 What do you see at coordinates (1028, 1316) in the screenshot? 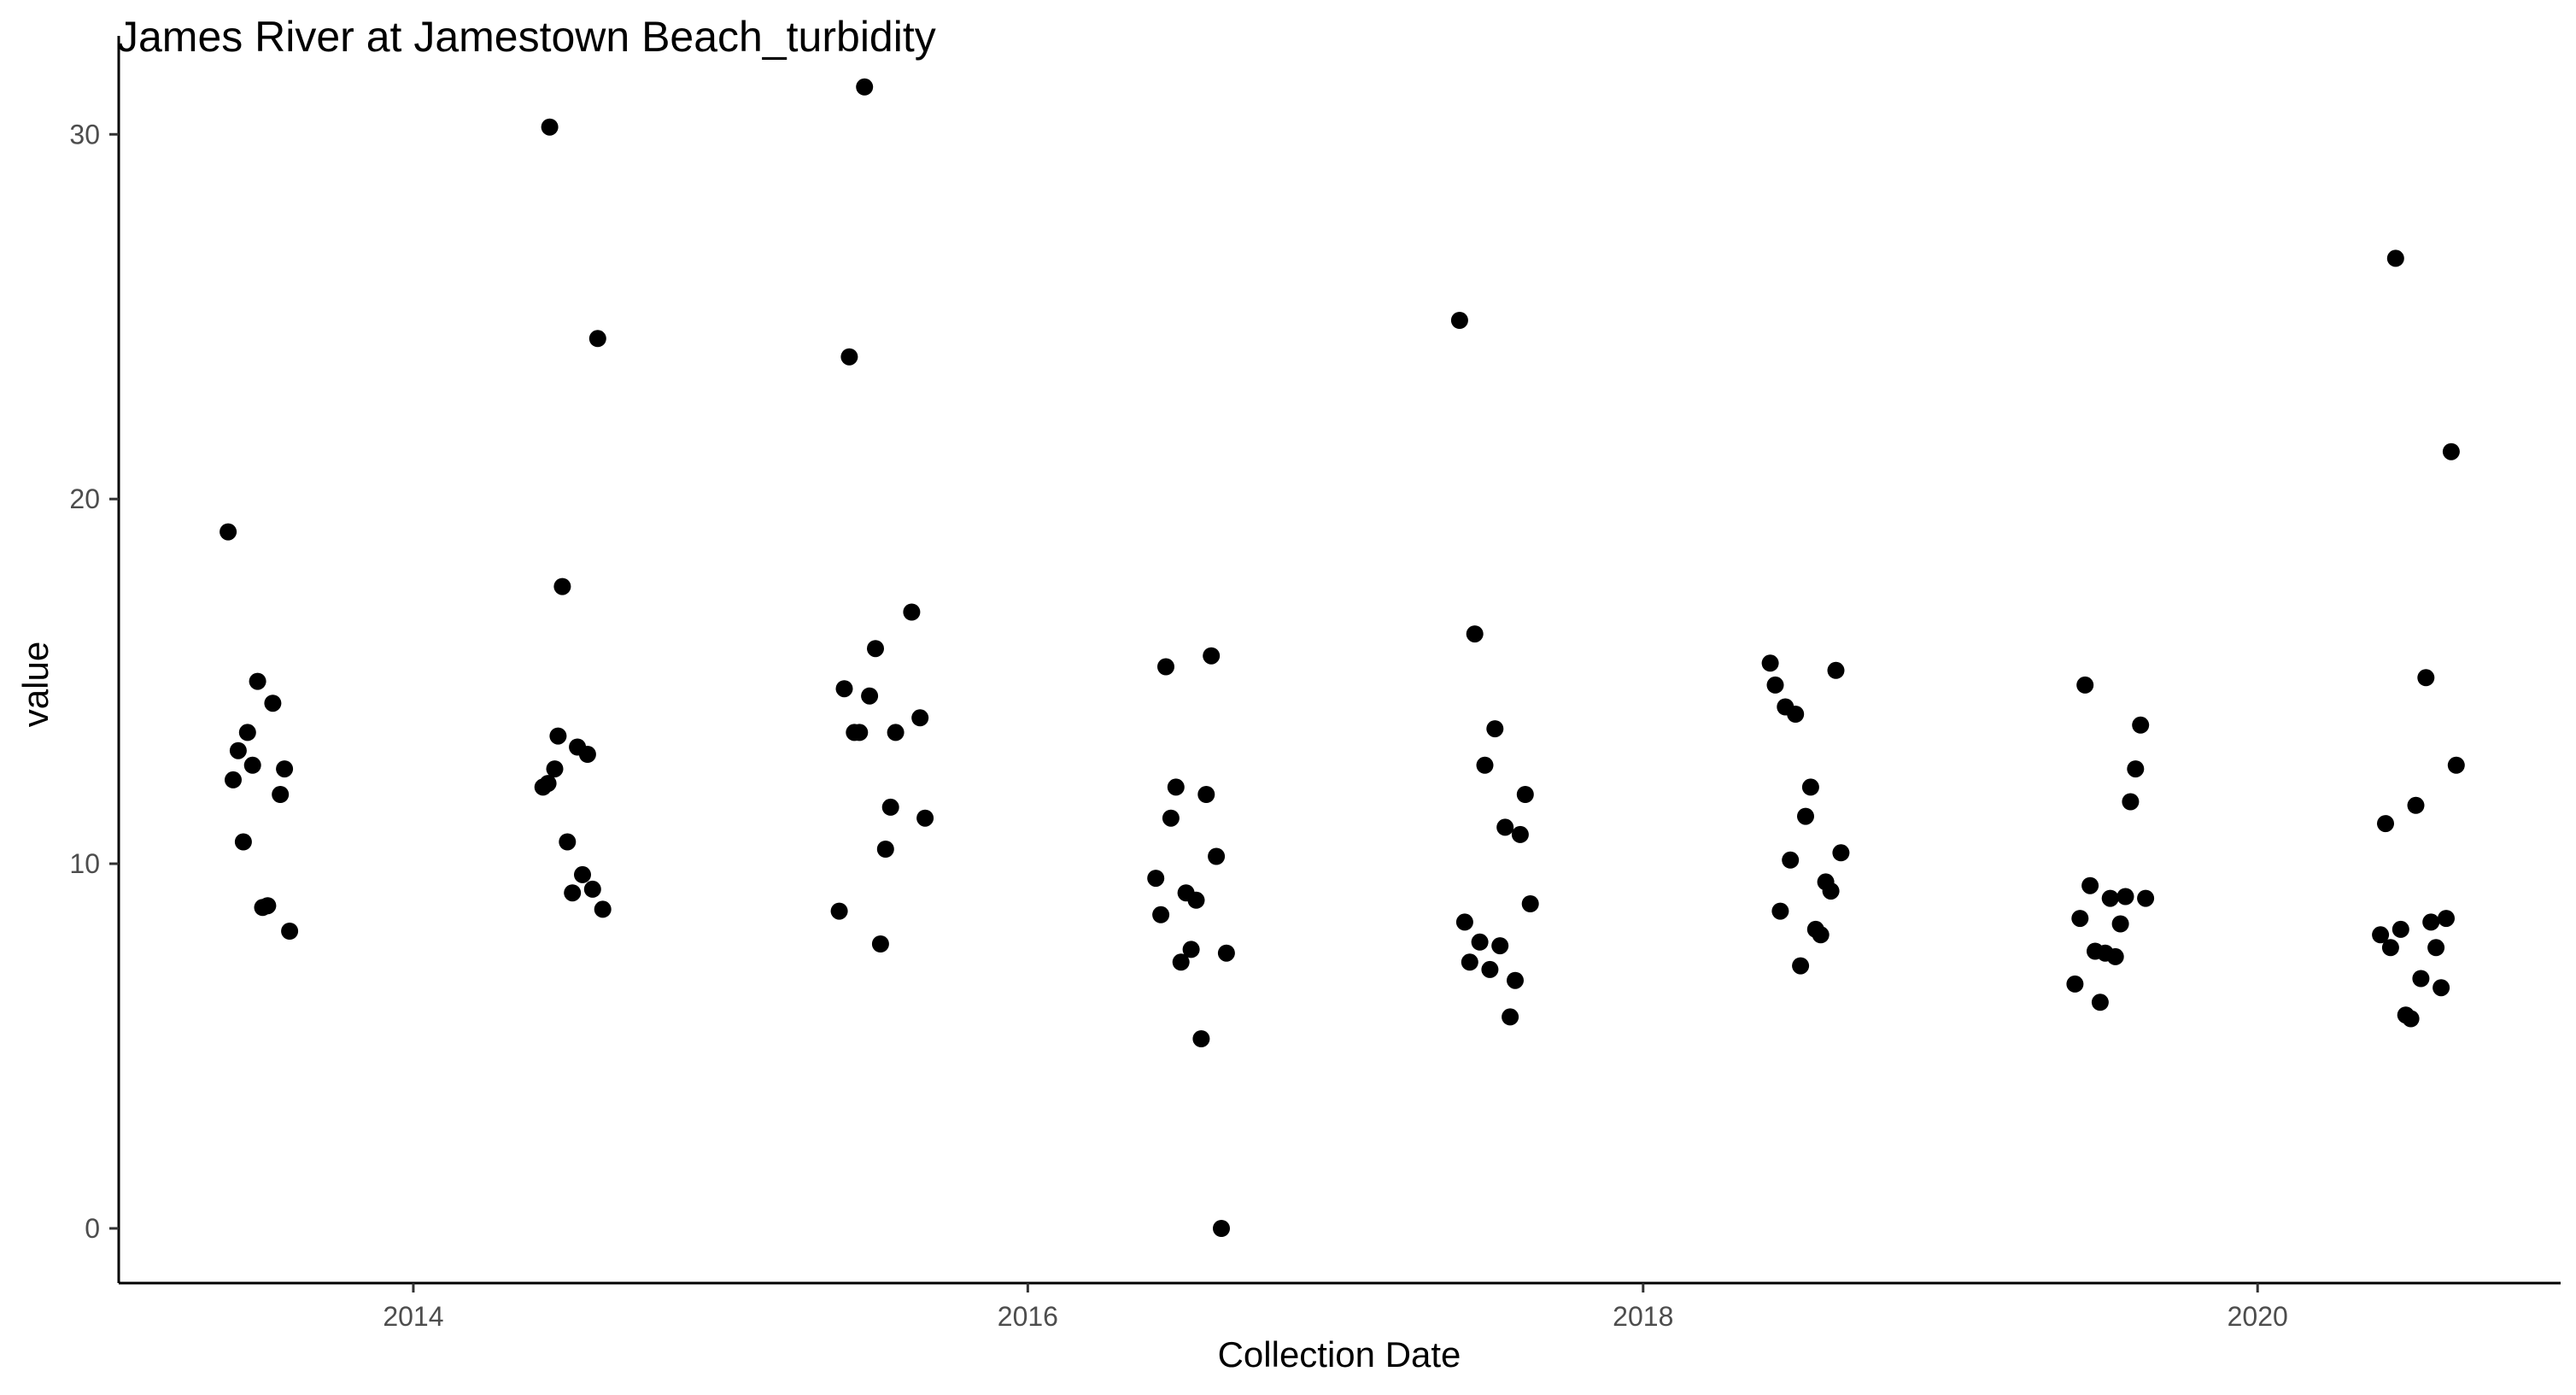
I see `x-tick-label: 2016` at bounding box center [1028, 1316].